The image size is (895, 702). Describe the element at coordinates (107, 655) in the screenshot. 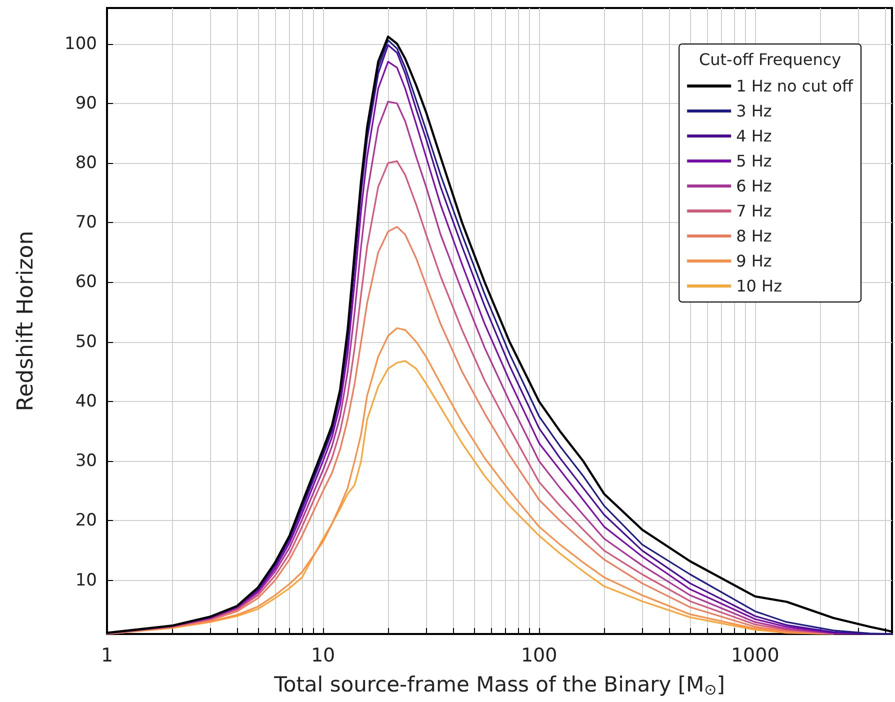

I see `x-tick-label: 1` at that location.